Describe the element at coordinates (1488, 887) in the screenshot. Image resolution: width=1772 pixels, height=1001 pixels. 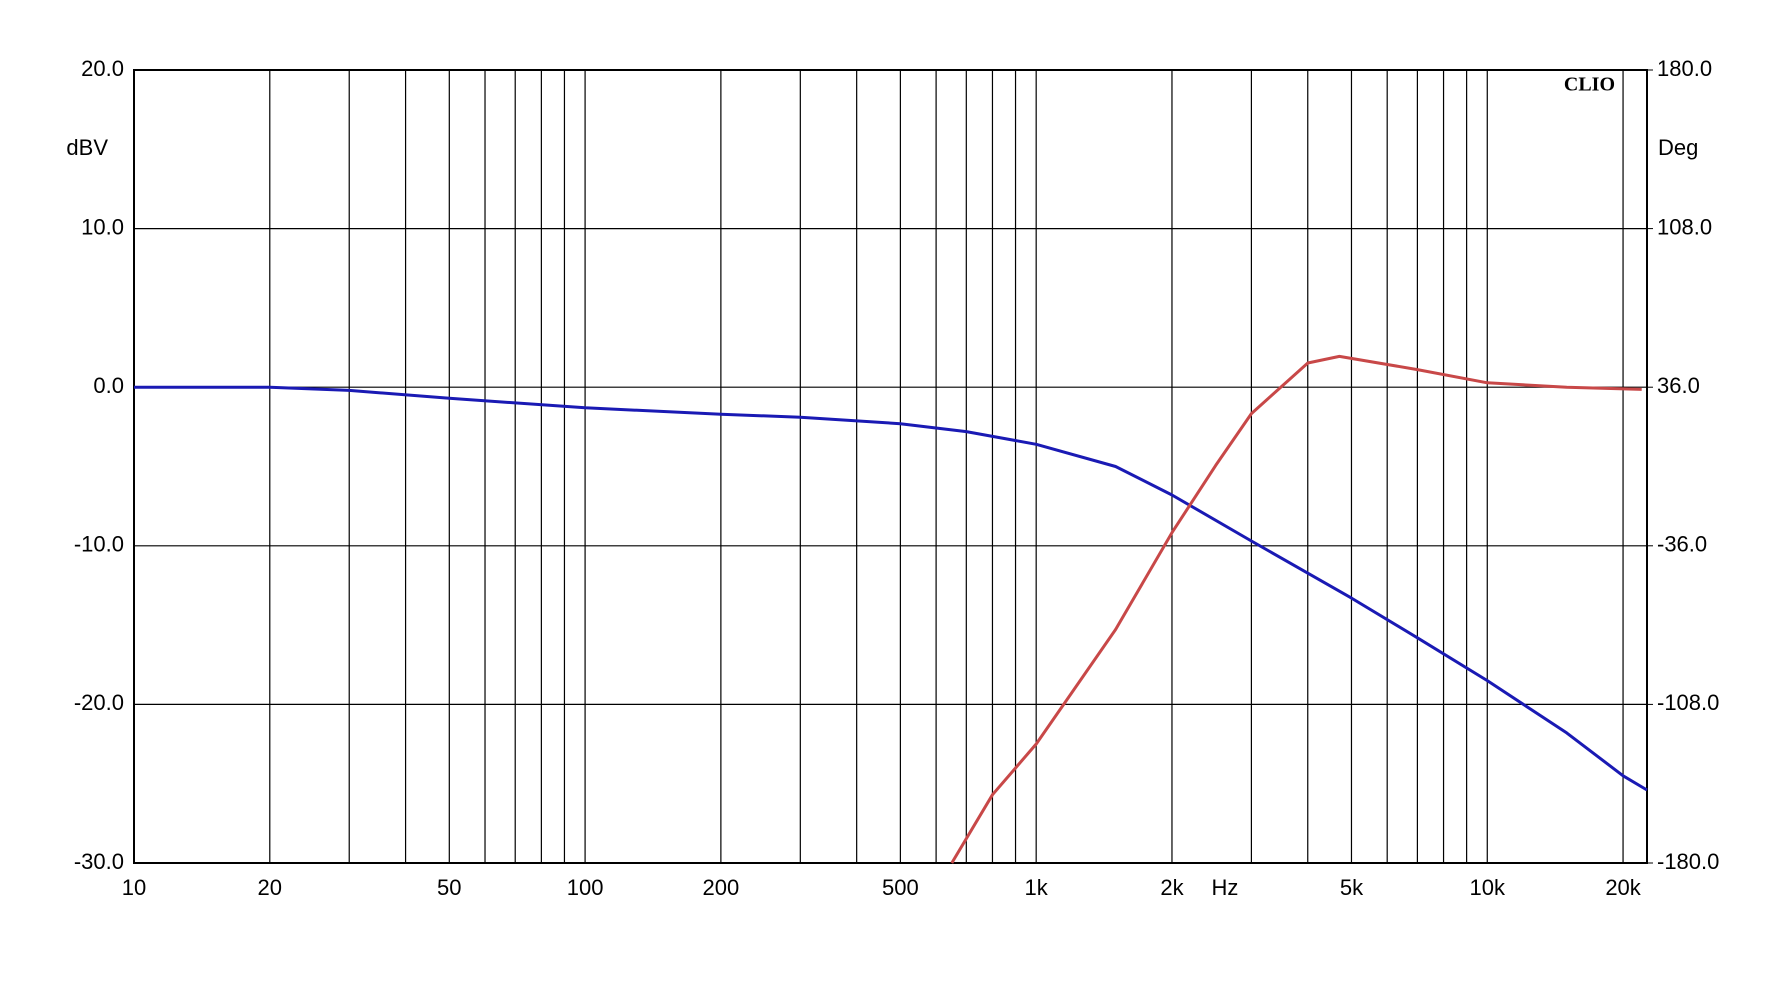
I see `x-tick-label: 10k` at that location.